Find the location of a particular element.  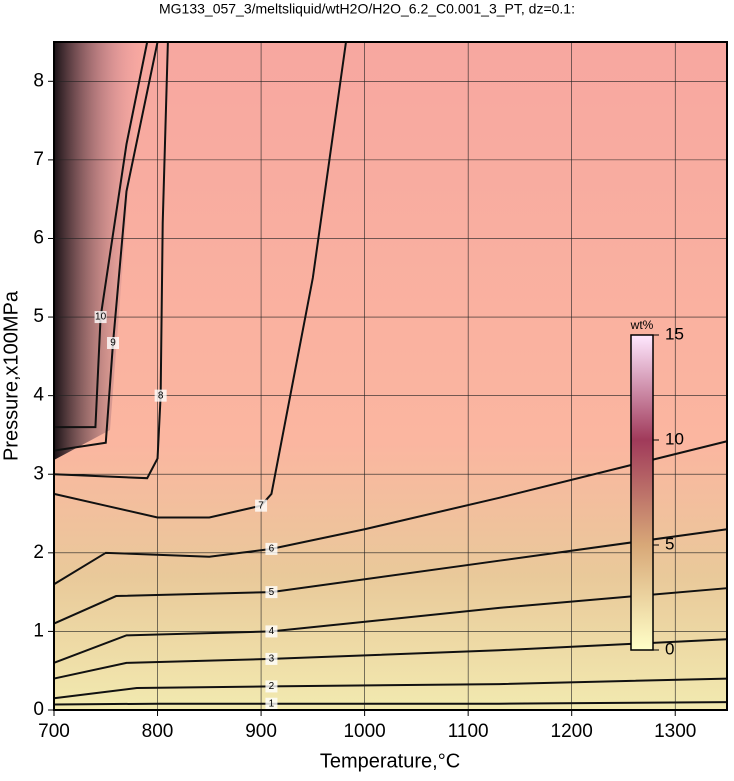

x-tick-label: 1100 is located at coordinates (468, 731).